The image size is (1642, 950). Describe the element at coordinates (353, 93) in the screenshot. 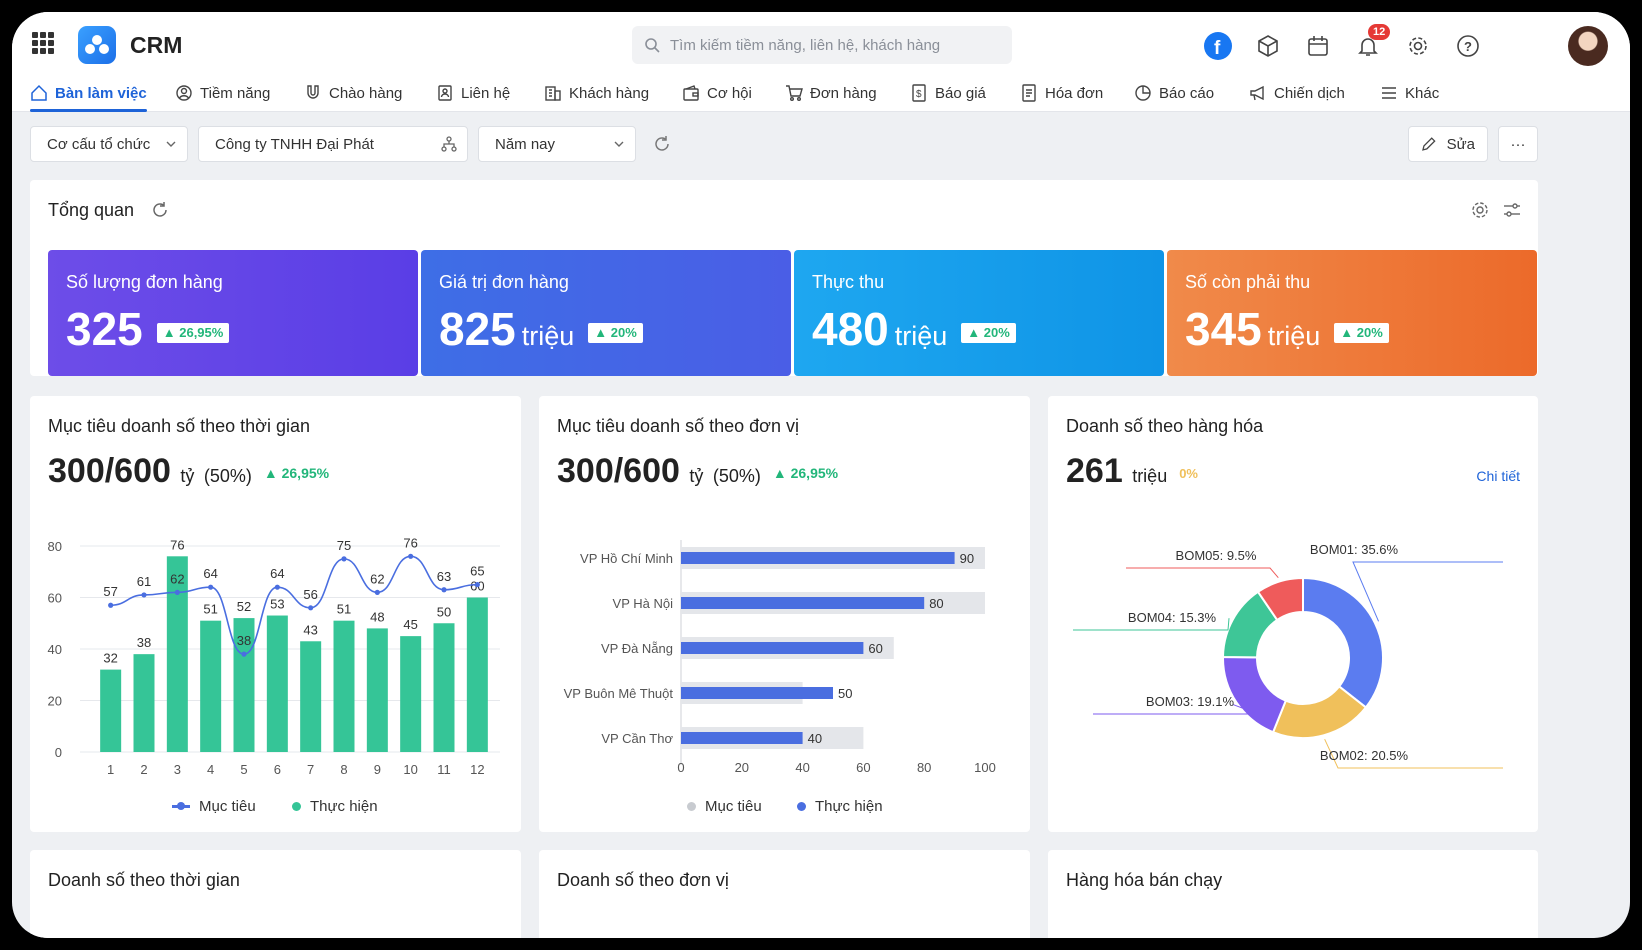

I see `nav-item-chao-hang: Chào hàng` at that location.